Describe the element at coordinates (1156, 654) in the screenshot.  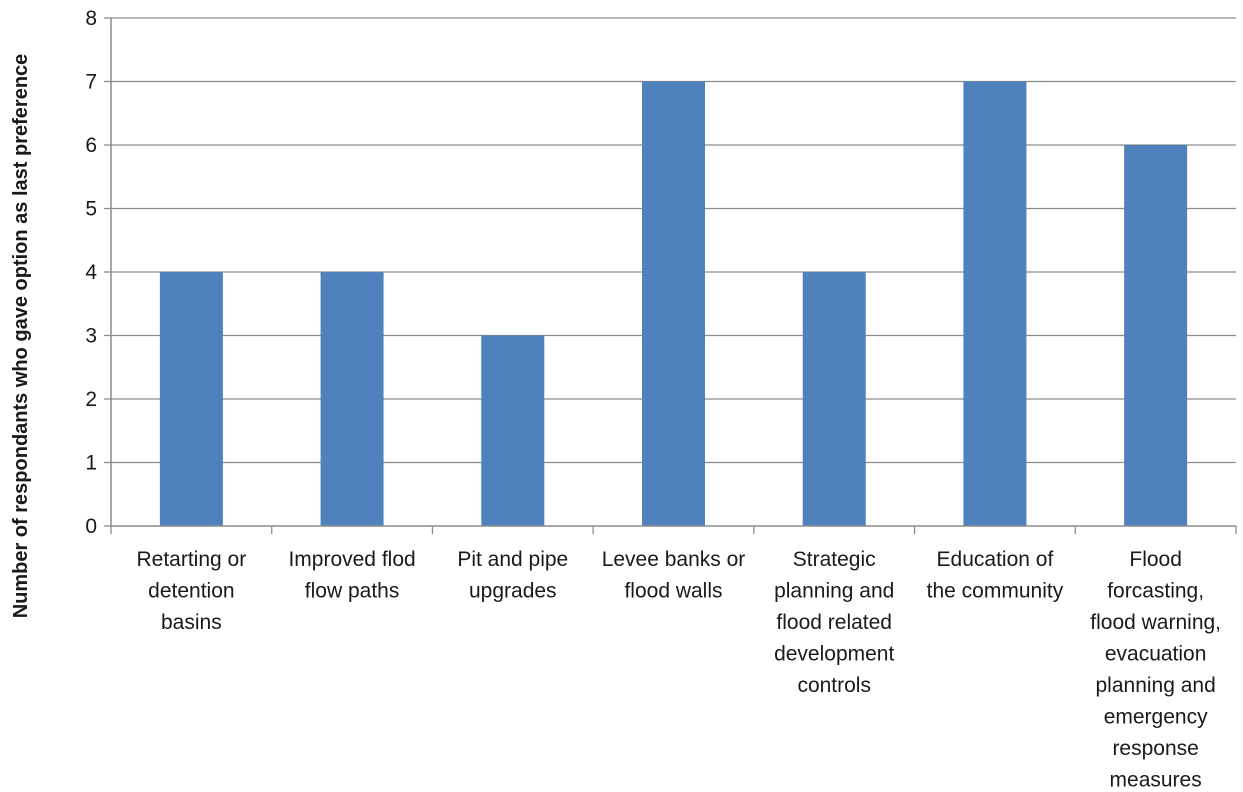
I see `x-tick-label-line: evacuation` at that location.